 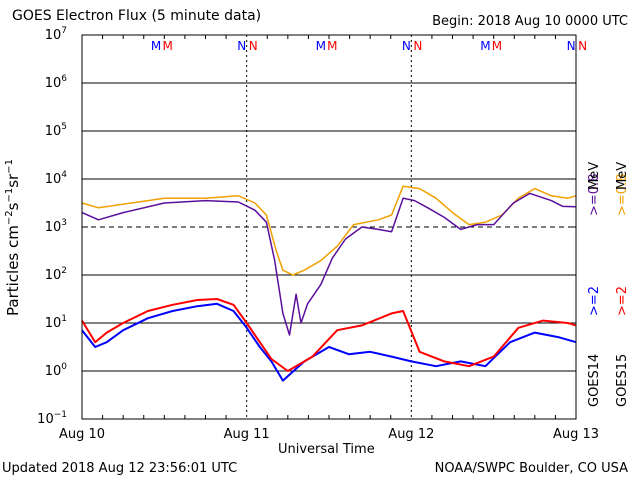 What do you see at coordinates (594, 300) in the screenshot?
I see `legend-goes14-low: >=2` at bounding box center [594, 300].